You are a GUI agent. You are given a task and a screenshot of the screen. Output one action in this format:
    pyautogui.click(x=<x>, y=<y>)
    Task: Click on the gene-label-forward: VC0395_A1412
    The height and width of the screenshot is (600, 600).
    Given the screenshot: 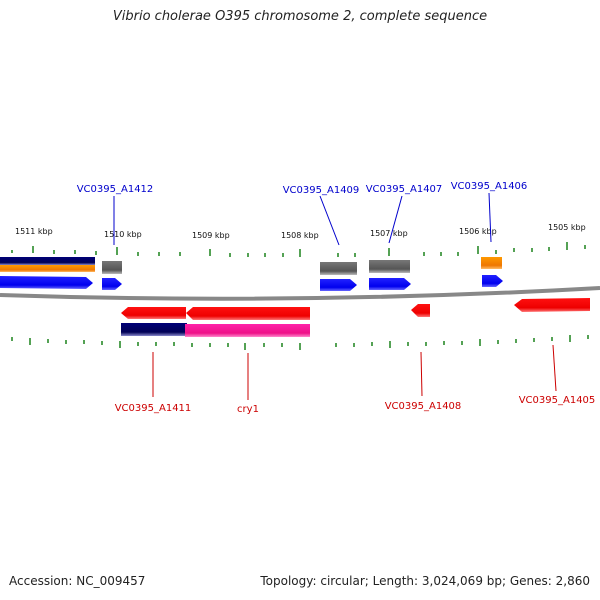 What is the action you would take?
    pyautogui.click(x=115, y=189)
    